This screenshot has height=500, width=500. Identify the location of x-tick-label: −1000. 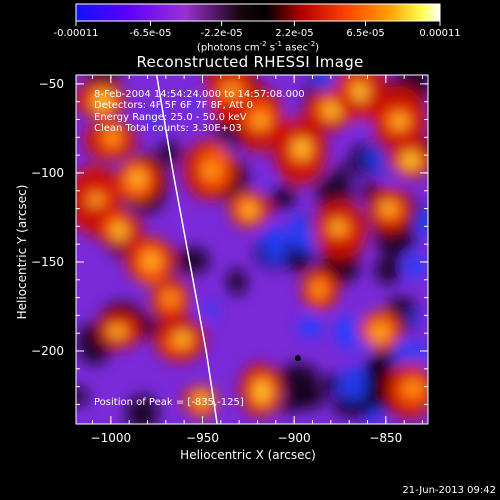
(111, 438).